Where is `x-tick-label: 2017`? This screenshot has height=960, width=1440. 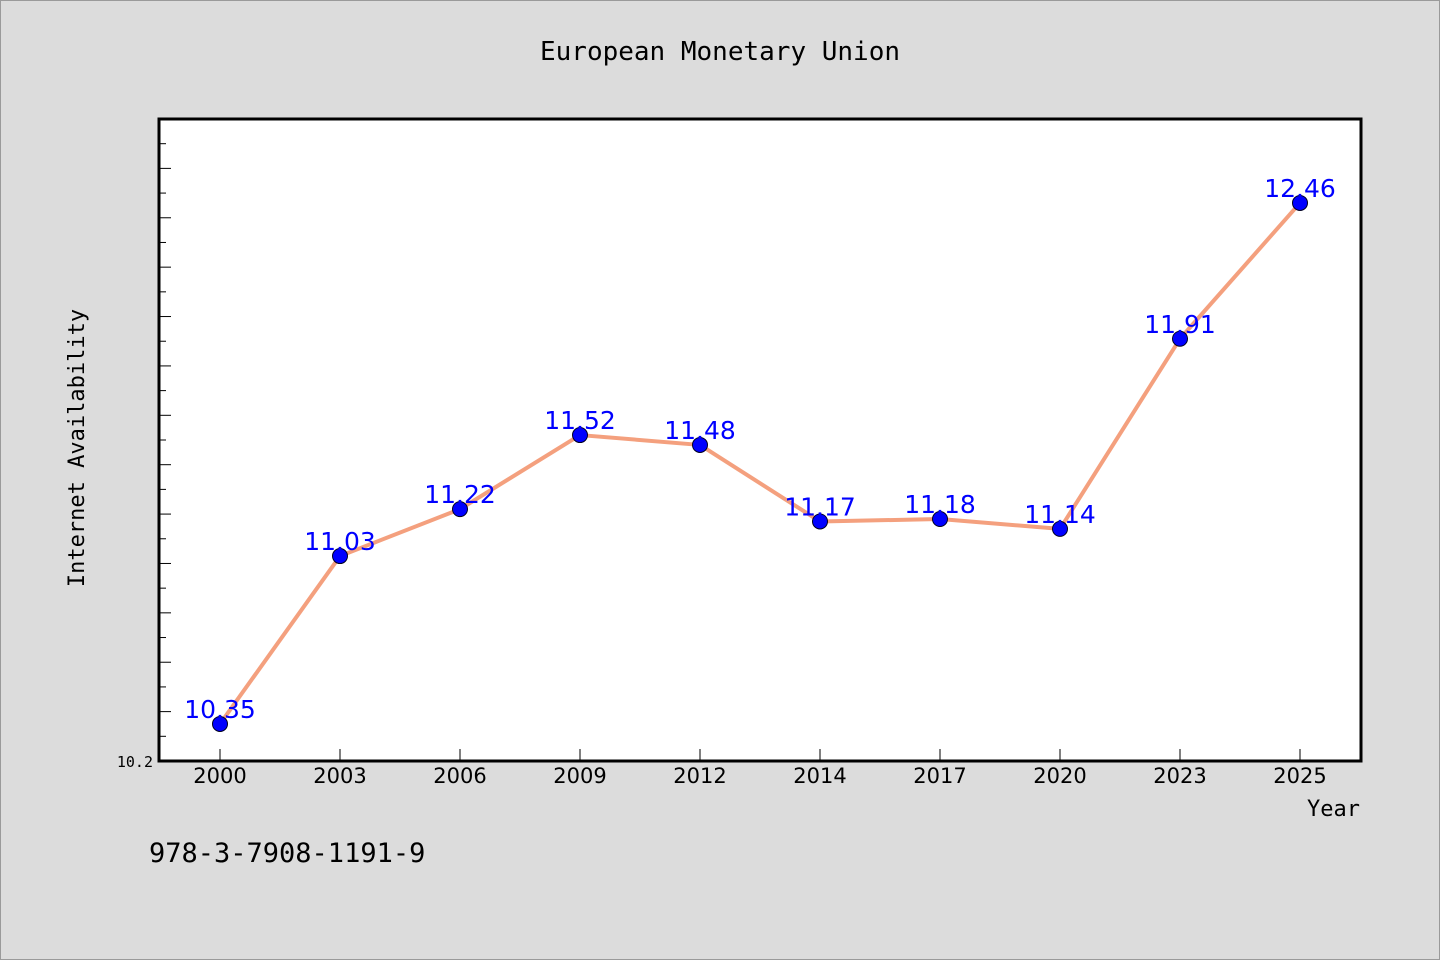
x-tick-label: 2017 is located at coordinates (939, 776).